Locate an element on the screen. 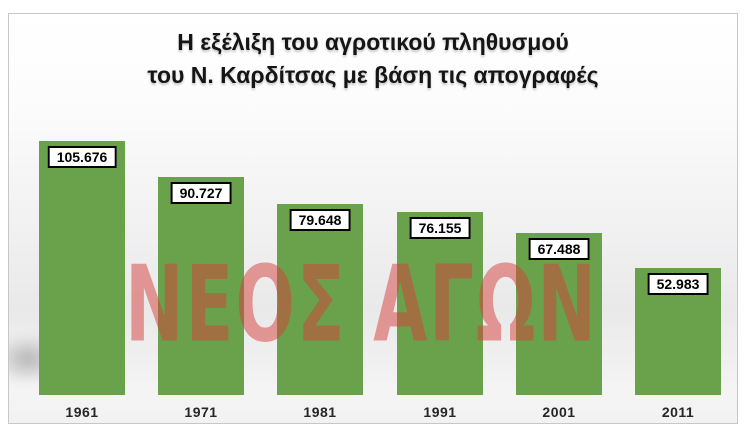 The image size is (746, 435). chart-title-line2: του Ν. Καρδίτσας με βάση τις απογραφές is located at coordinates (373, 75).